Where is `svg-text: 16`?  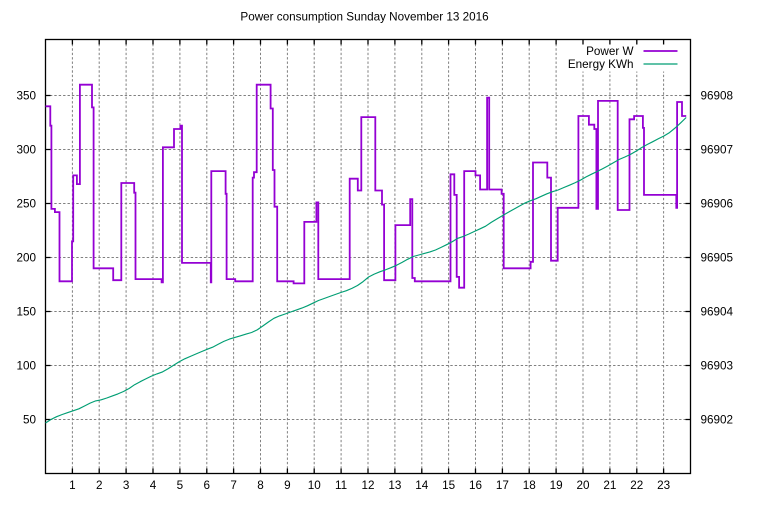
svg-text: 16 is located at coordinates (475, 485).